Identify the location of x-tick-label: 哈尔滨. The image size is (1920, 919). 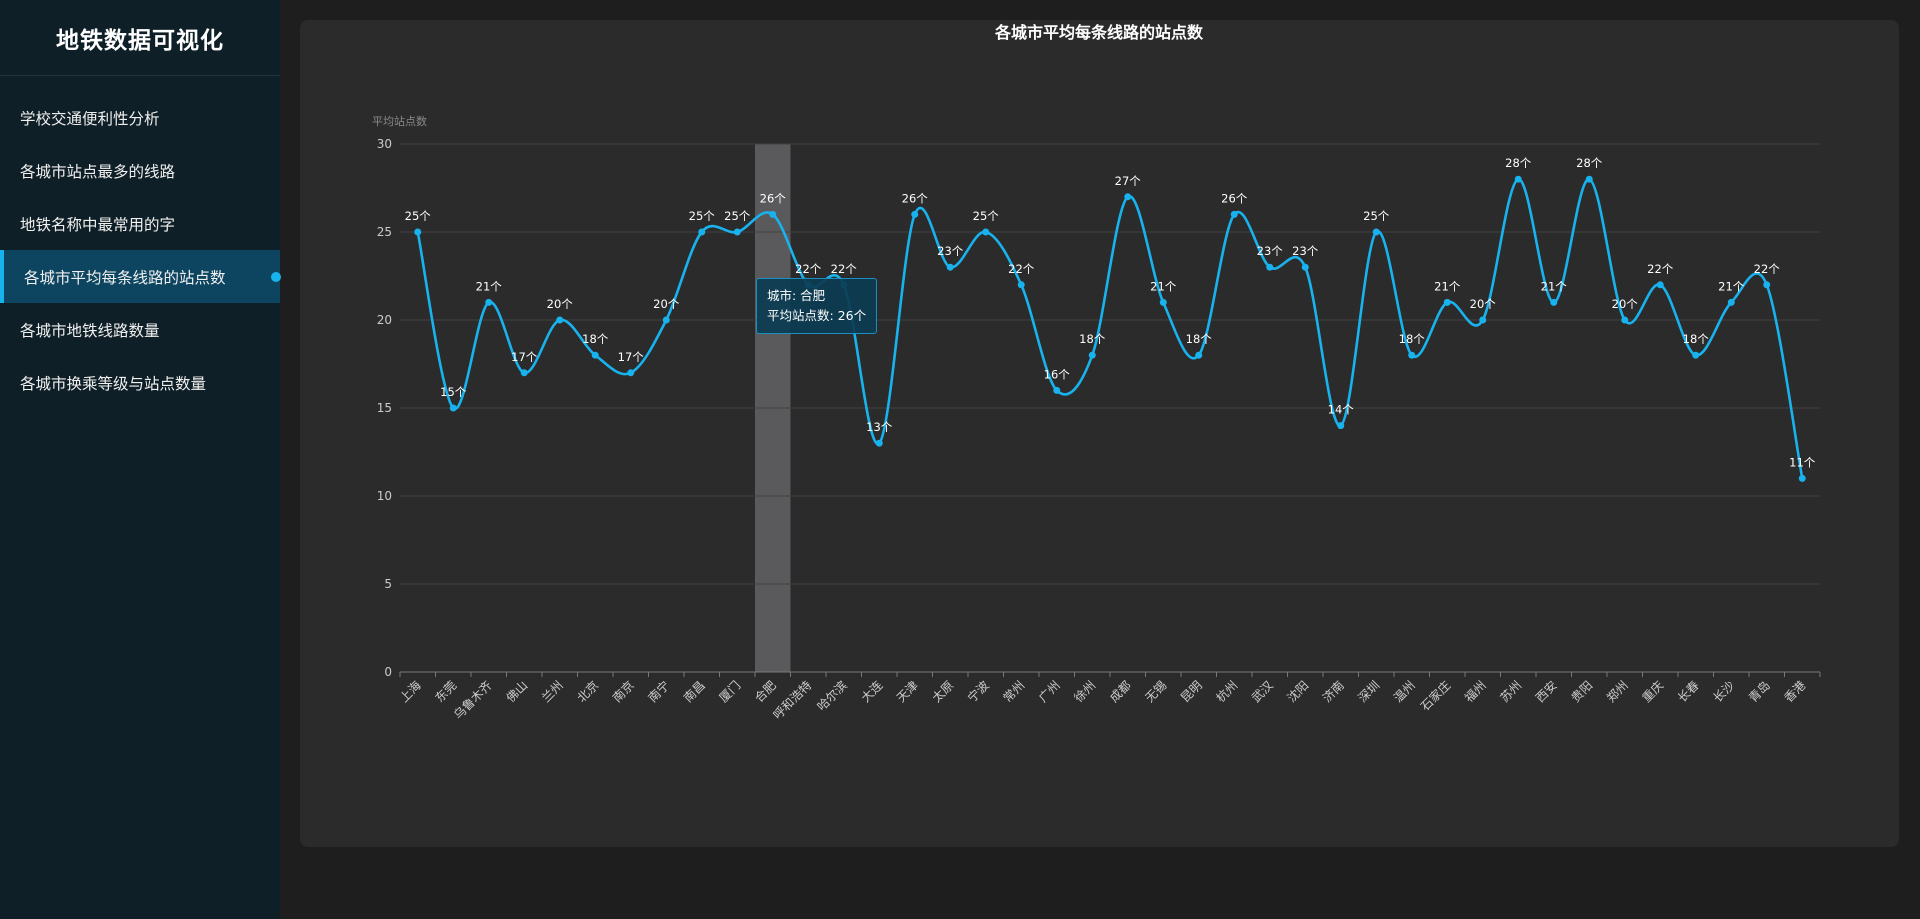
(832, 696).